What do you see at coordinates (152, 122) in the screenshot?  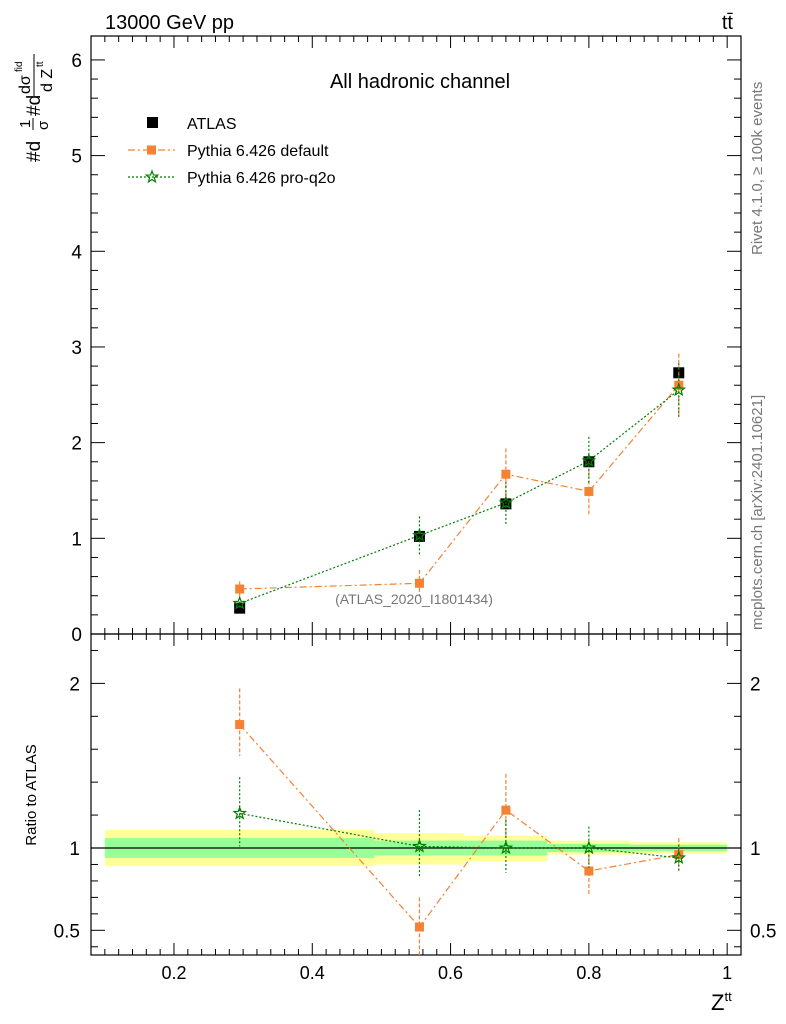 I see `legend-marker-atlas` at bounding box center [152, 122].